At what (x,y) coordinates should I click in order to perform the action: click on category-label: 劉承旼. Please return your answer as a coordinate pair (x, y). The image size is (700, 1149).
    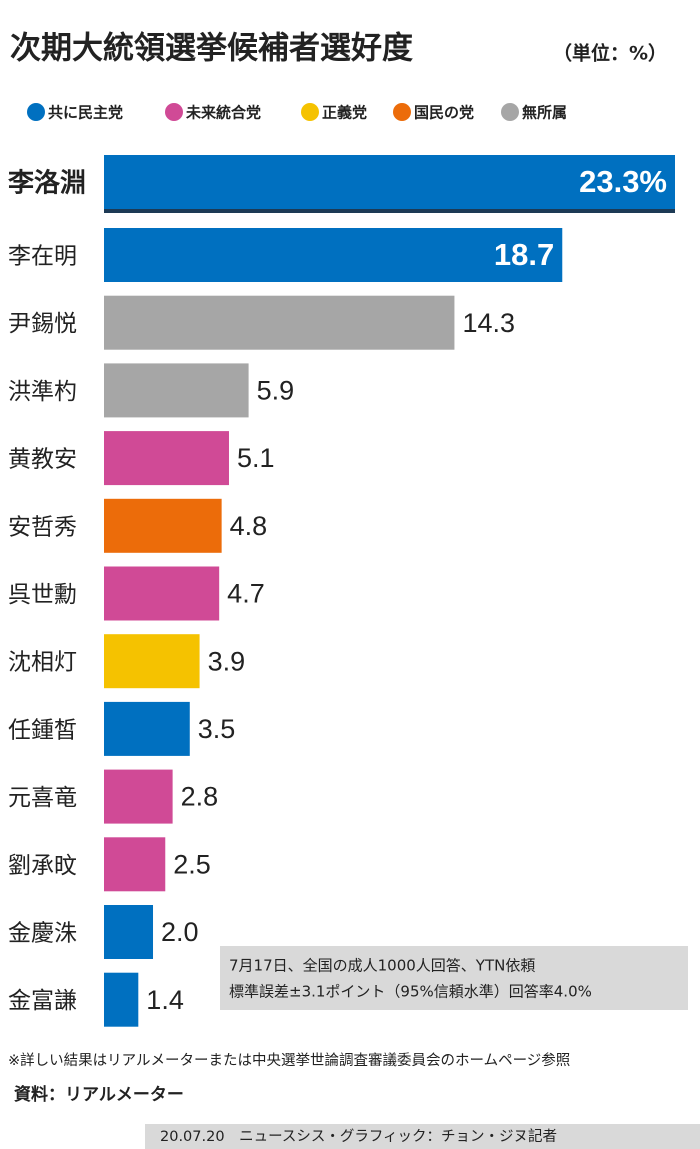
    Looking at the image, I should click on (42, 866).